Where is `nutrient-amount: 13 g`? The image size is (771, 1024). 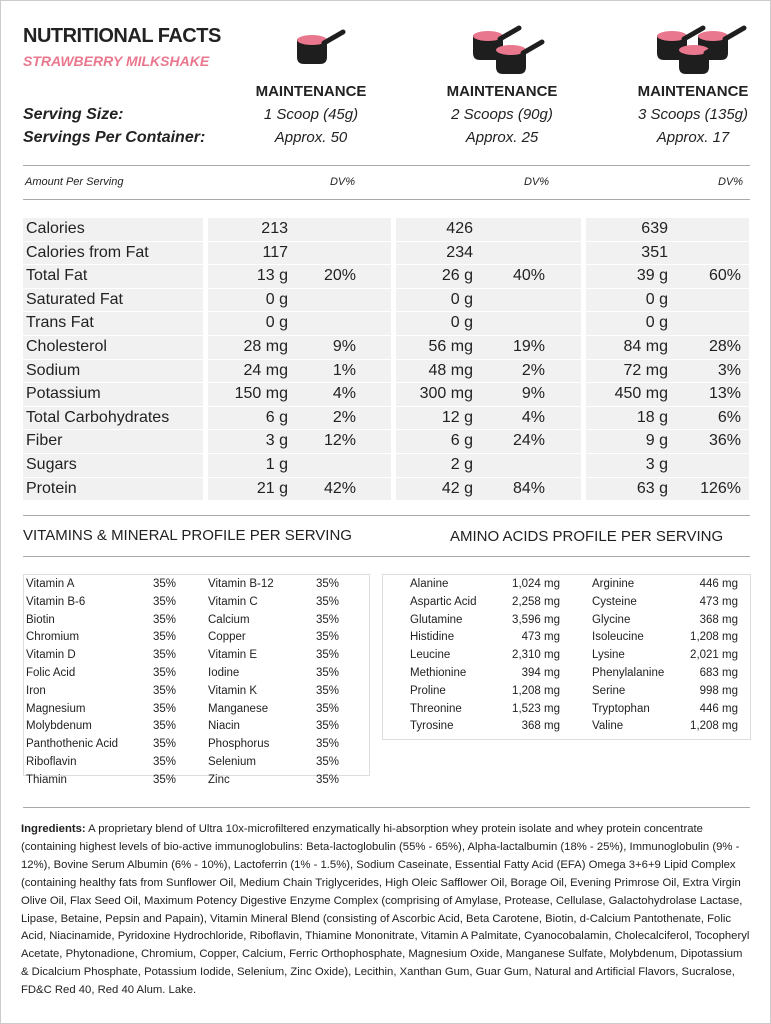 nutrient-amount: 13 g is located at coordinates (272, 276).